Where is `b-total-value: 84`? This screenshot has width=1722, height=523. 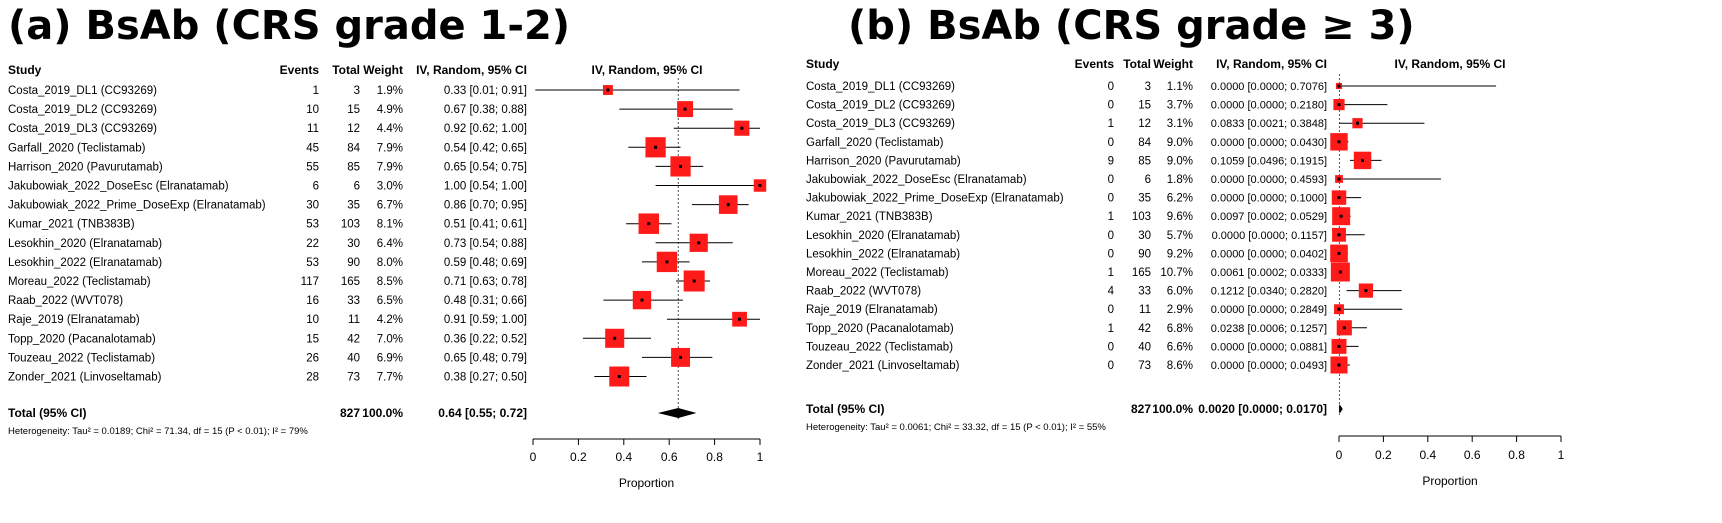
b-total-value: 84 is located at coordinates (1144, 143).